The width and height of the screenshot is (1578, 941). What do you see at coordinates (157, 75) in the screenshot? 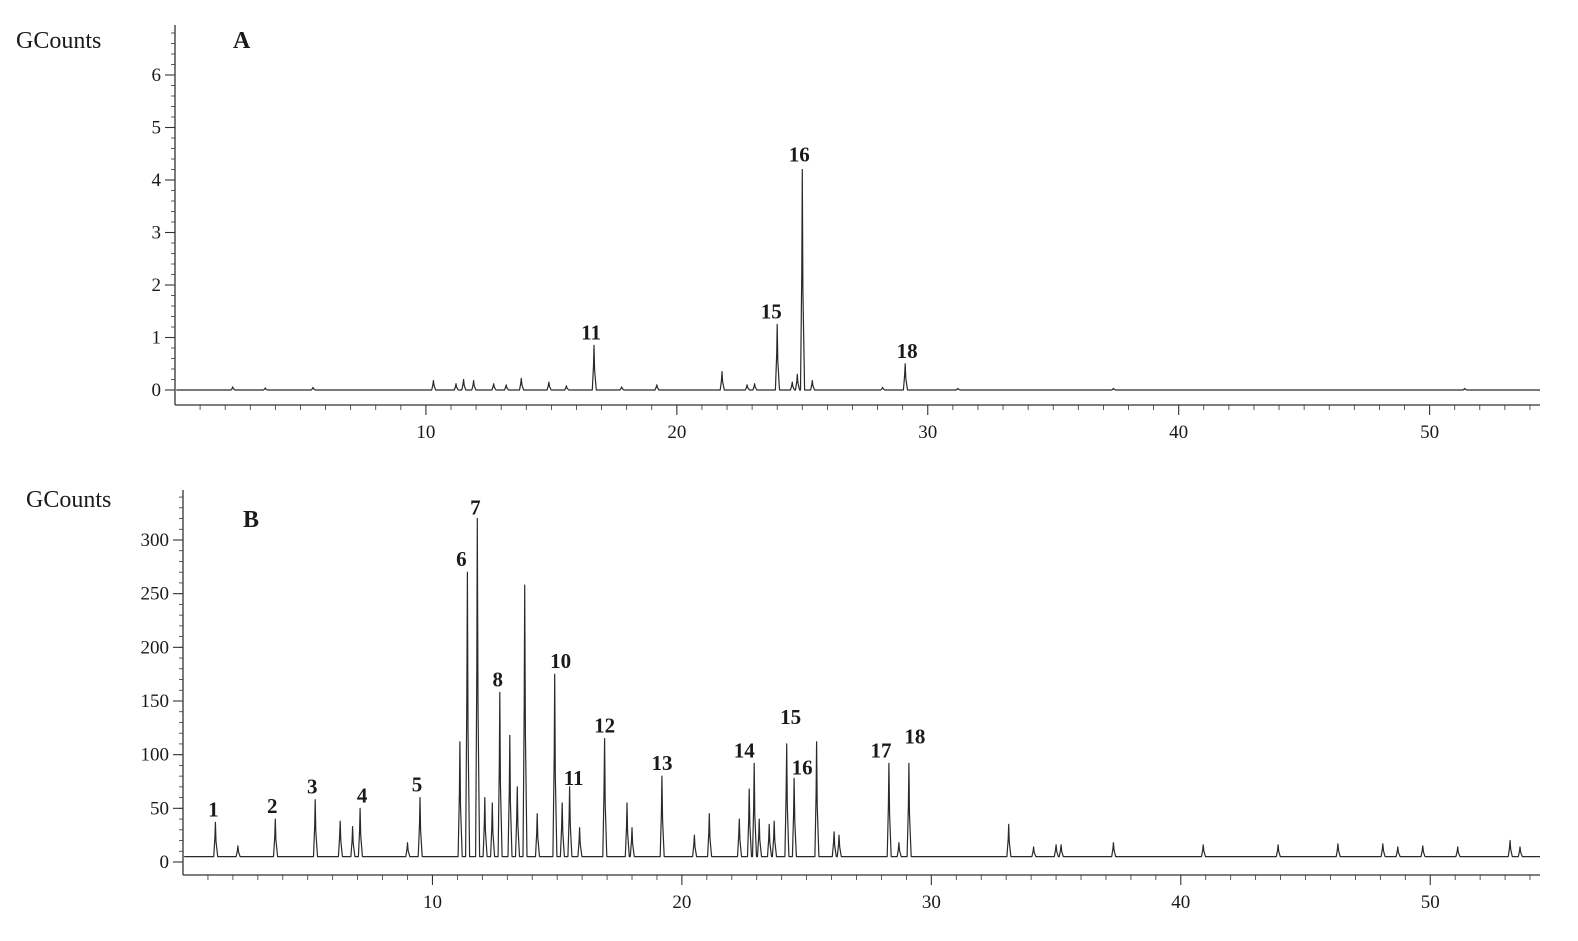
I see `y-tick-label: 6` at bounding box center [157, 75].